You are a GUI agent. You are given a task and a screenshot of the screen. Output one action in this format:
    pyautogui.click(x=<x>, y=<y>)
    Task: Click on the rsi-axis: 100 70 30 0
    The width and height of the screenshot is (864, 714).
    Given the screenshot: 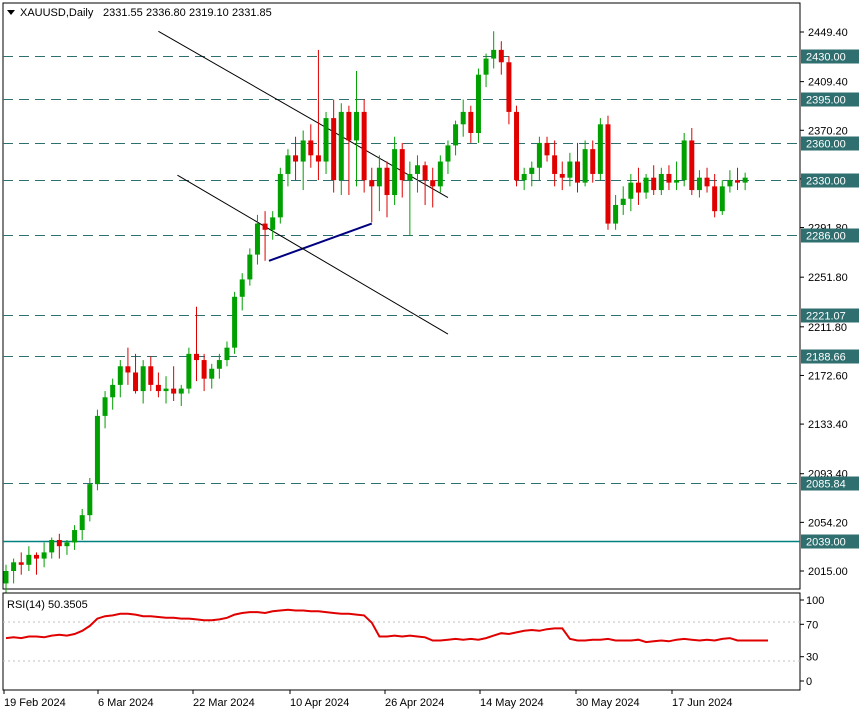 What is the action you would take?
    pyautogui.click(x=812, y=641)
    